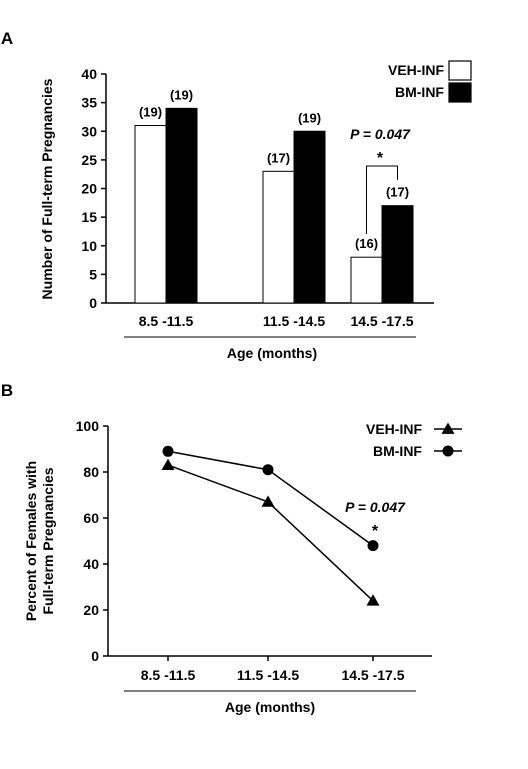 Image resolution: width=528 pixels, height=769 pixels. I want to click on legend-marker-veh-inf-b, so click(448, 428).